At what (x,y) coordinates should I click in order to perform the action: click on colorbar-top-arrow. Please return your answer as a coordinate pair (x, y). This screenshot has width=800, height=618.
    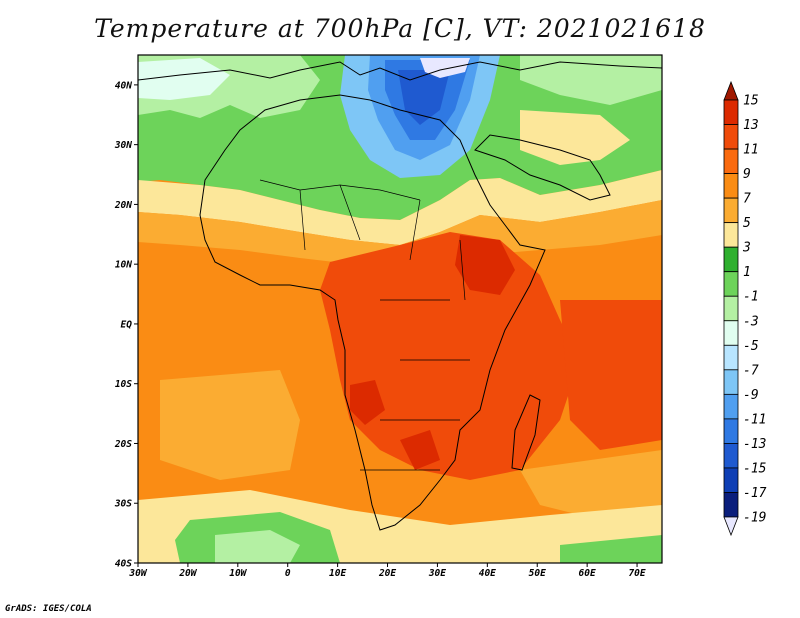
    Looking at the image, I should click on (731, 90).